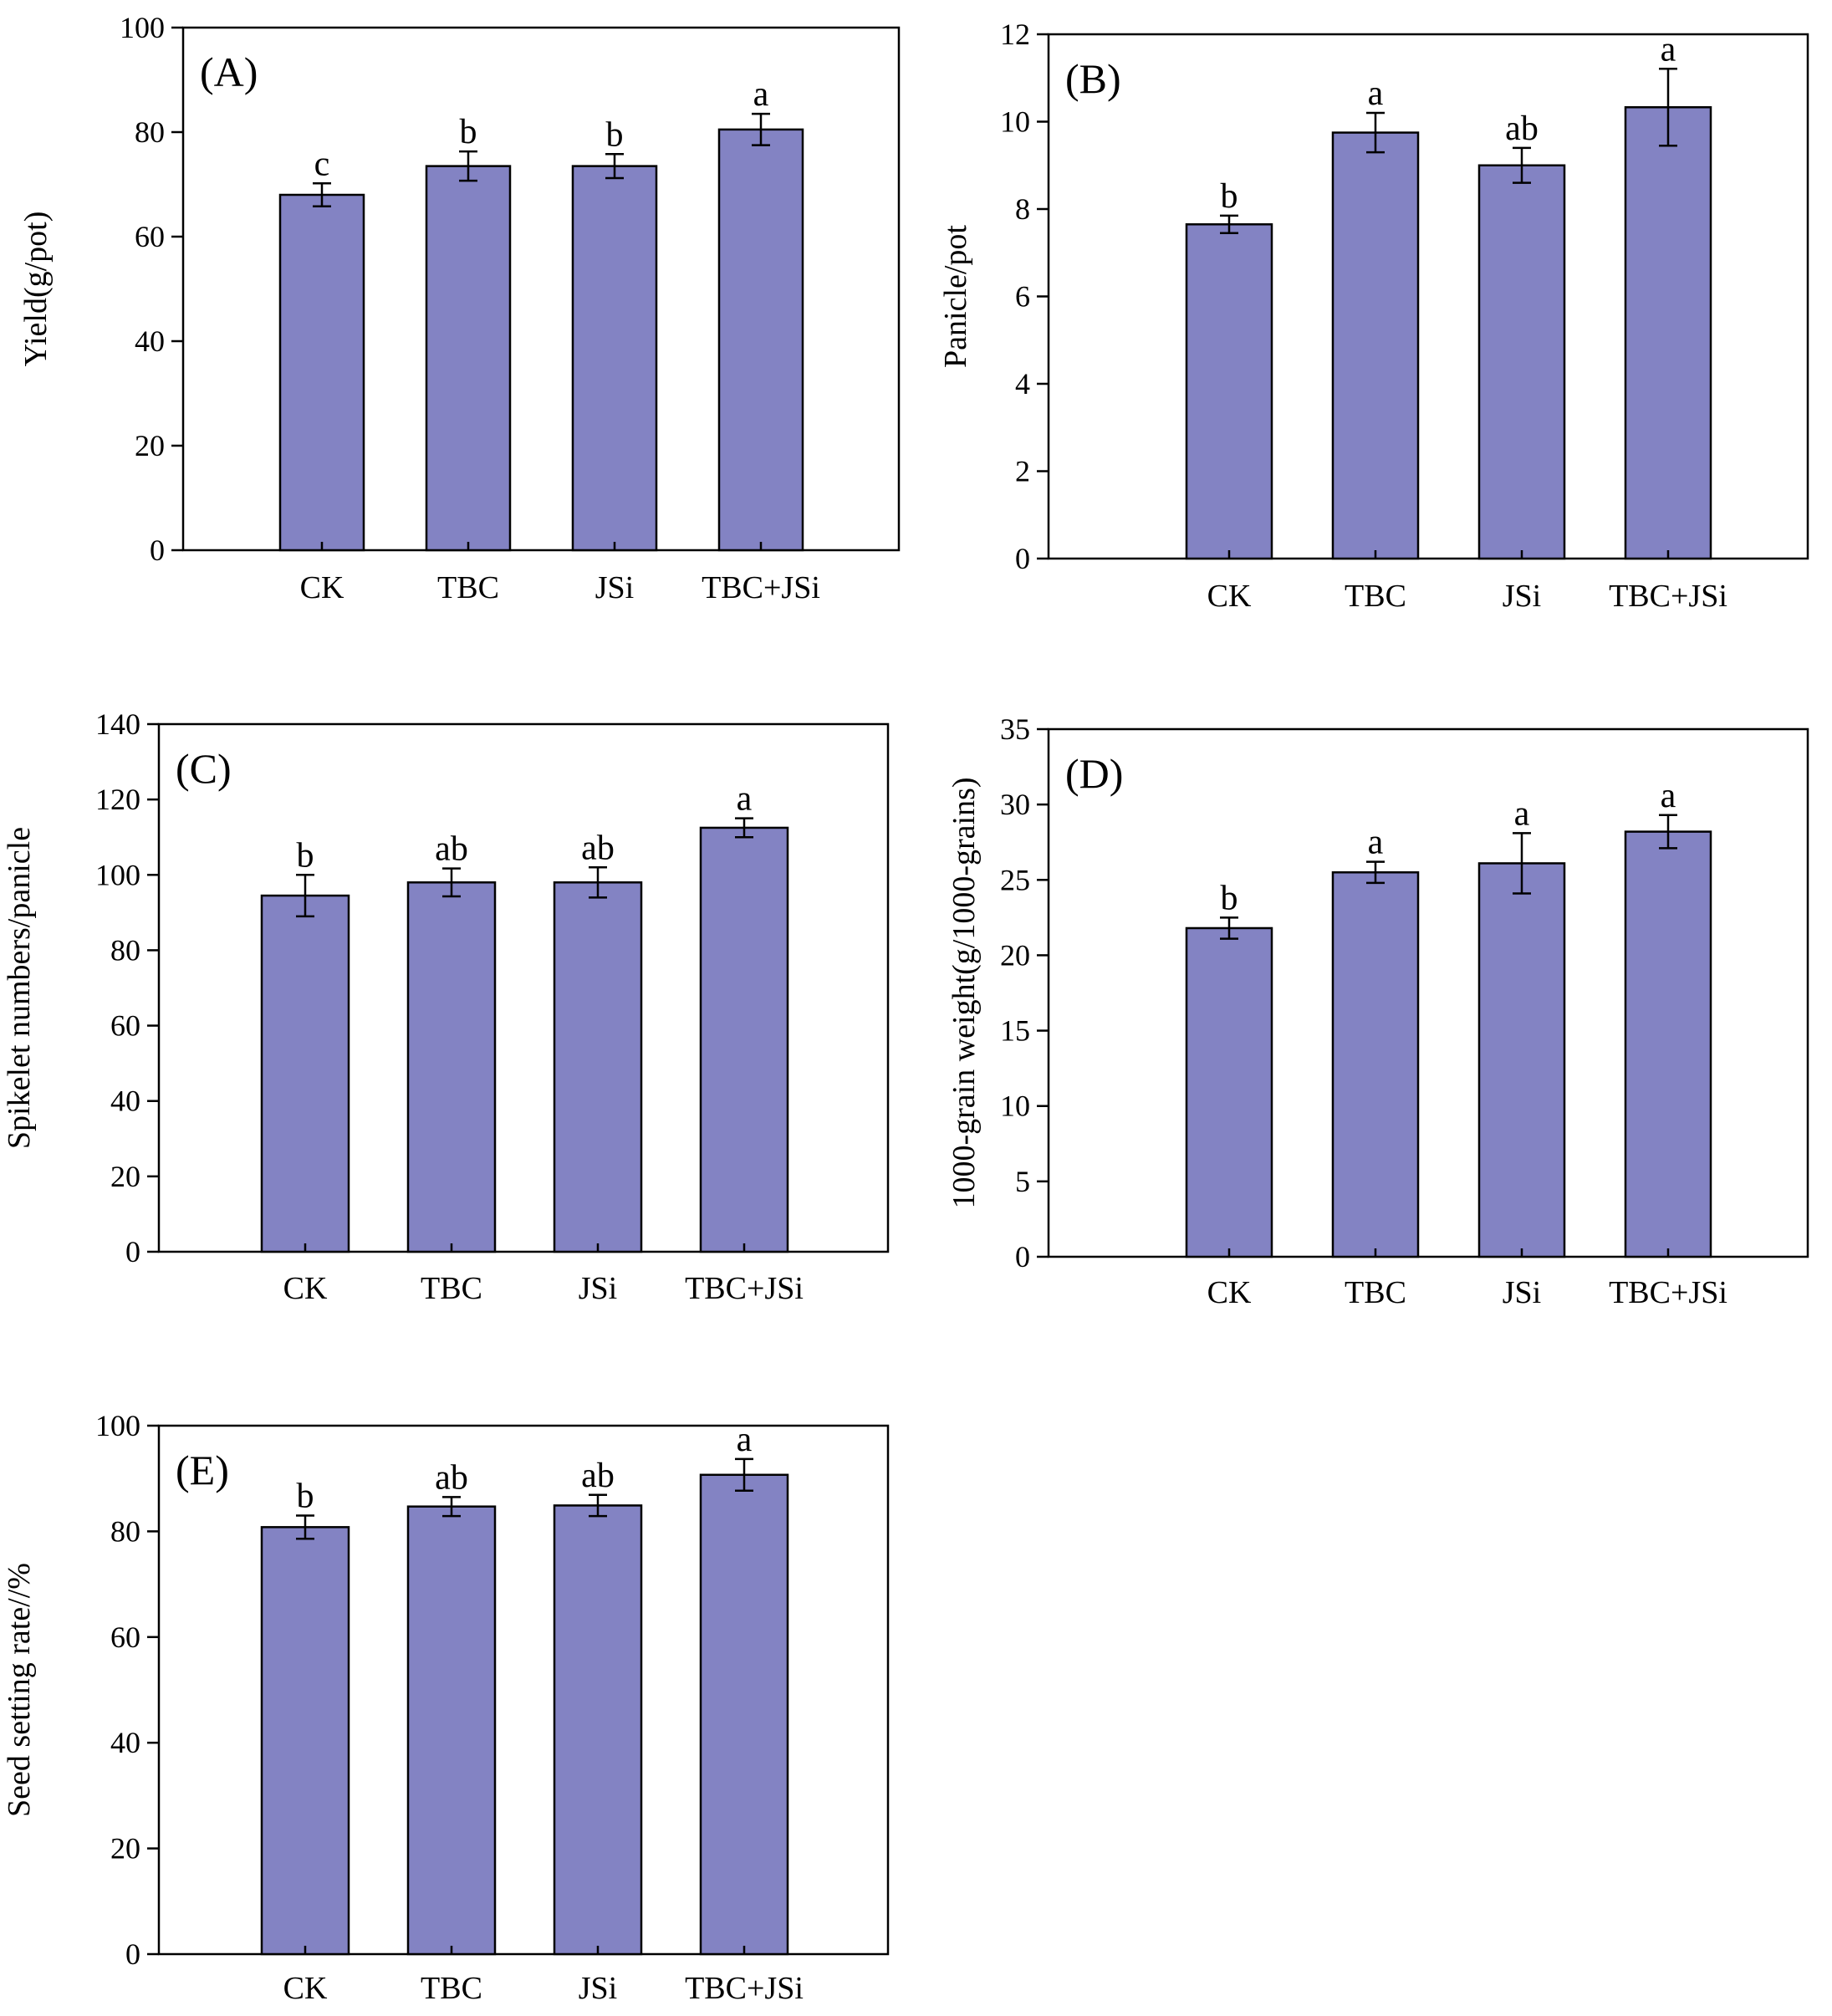 The image size is (1832, 2016). What do you see at coordinates (125, 950) in the screenshot?
I see `panel-c-ytick-label: 80` at bounding box center [125, 950].